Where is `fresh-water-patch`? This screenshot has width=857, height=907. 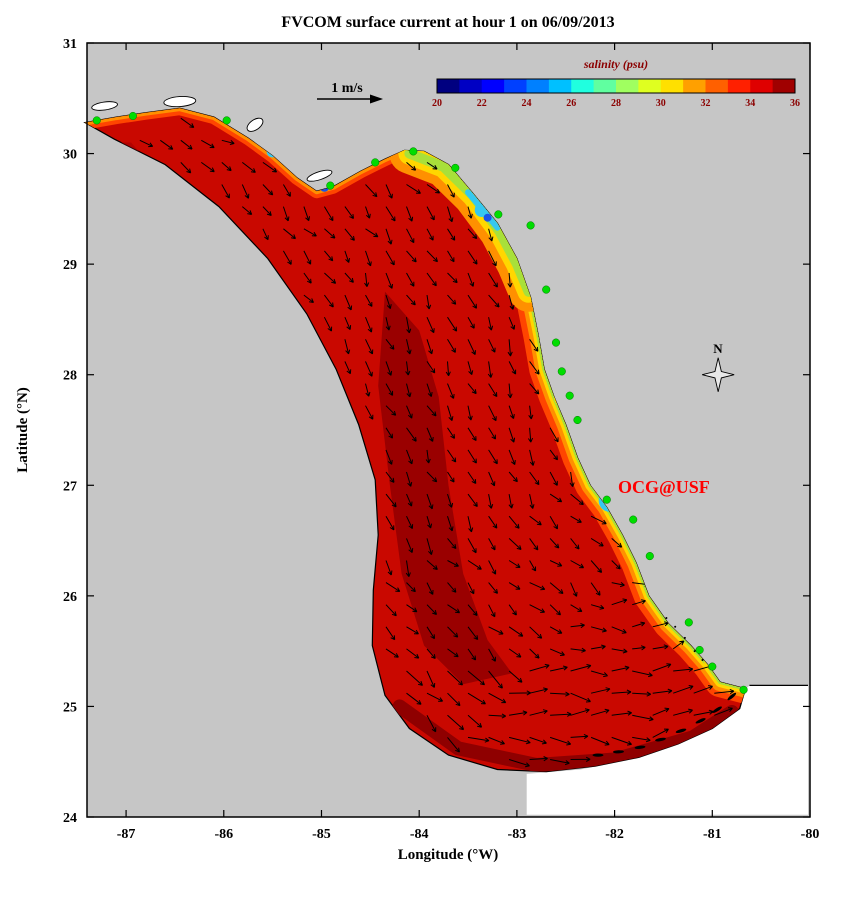 fresh-water-patch is located at coordinates (487, 217).